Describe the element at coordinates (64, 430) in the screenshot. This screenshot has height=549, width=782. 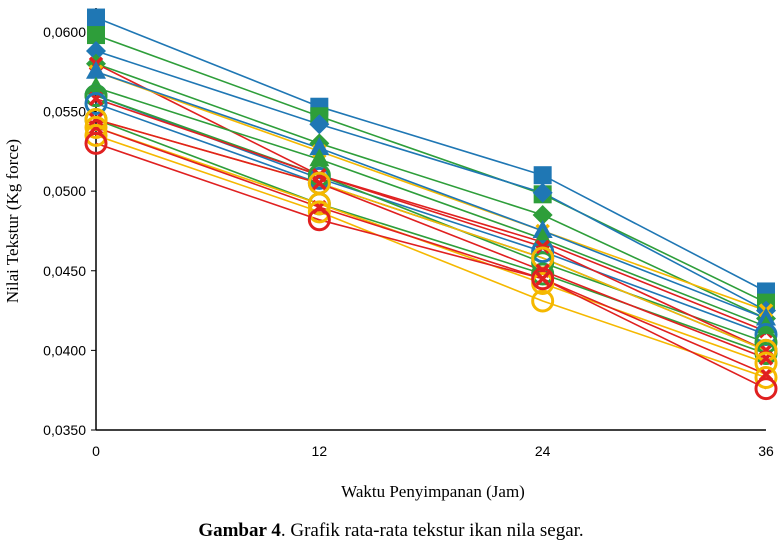
I see `y-tick-label: 0,0350` at that location.